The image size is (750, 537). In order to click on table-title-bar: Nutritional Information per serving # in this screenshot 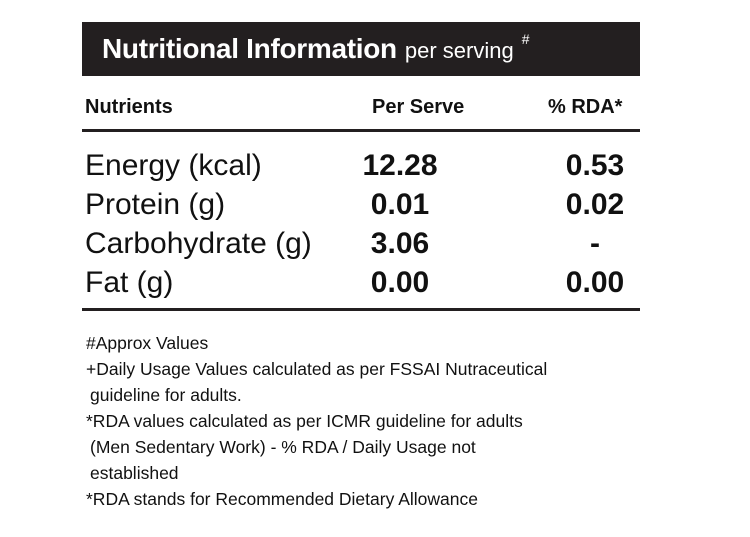, I will do `click(361, 49)`.